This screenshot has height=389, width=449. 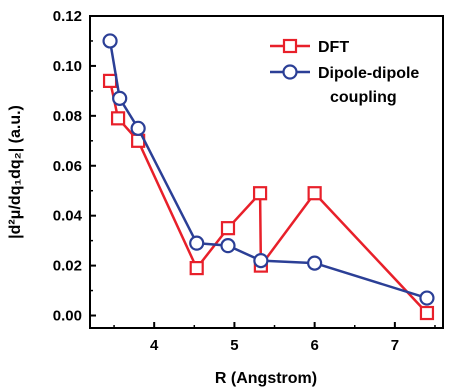 I want to click on x-tick-label: 5, so click(x=234, y=345).